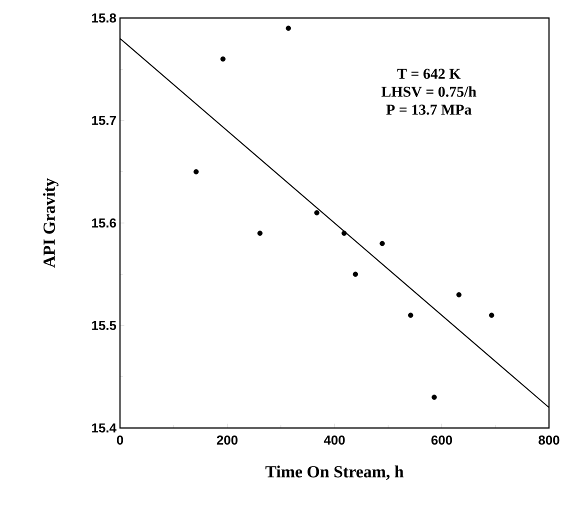  Describe the element at coordinates (429, 109) in the screenshot. I see `annotation: P = 13.7 MPa` at that location.